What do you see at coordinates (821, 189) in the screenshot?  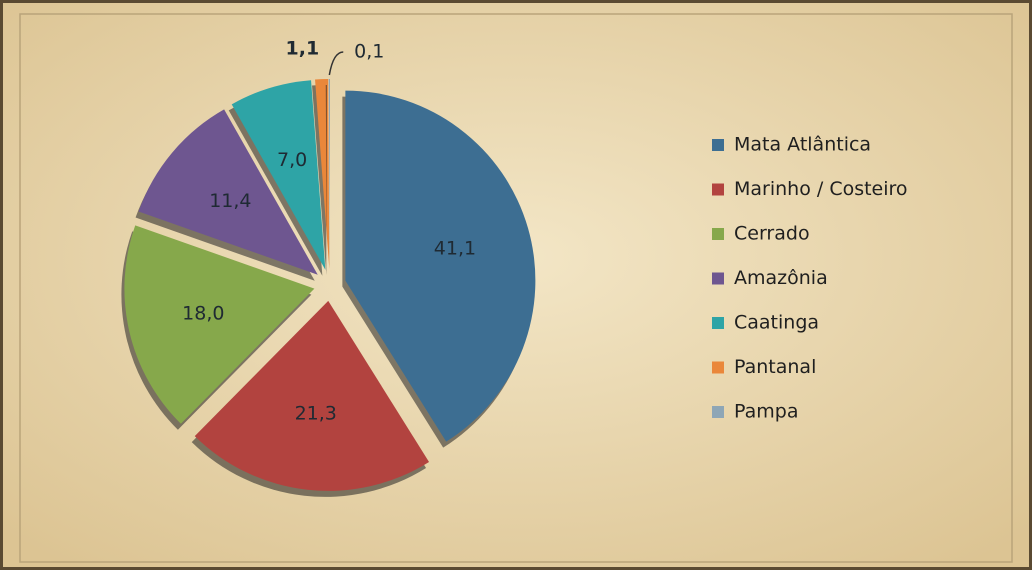 I see `legend-label: Marinho / Costeiro` at bounding box center [821, 189].